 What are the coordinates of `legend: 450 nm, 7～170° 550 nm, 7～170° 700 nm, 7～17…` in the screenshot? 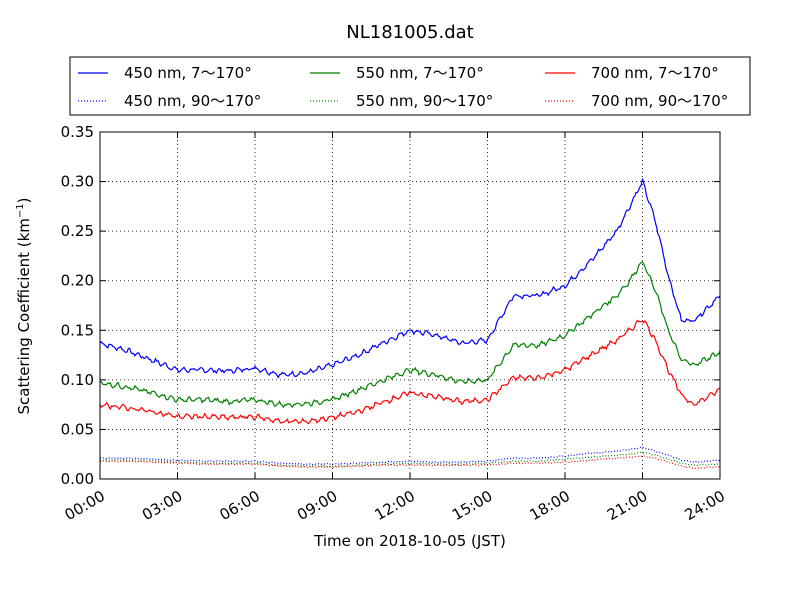 It's located at (410, 86).